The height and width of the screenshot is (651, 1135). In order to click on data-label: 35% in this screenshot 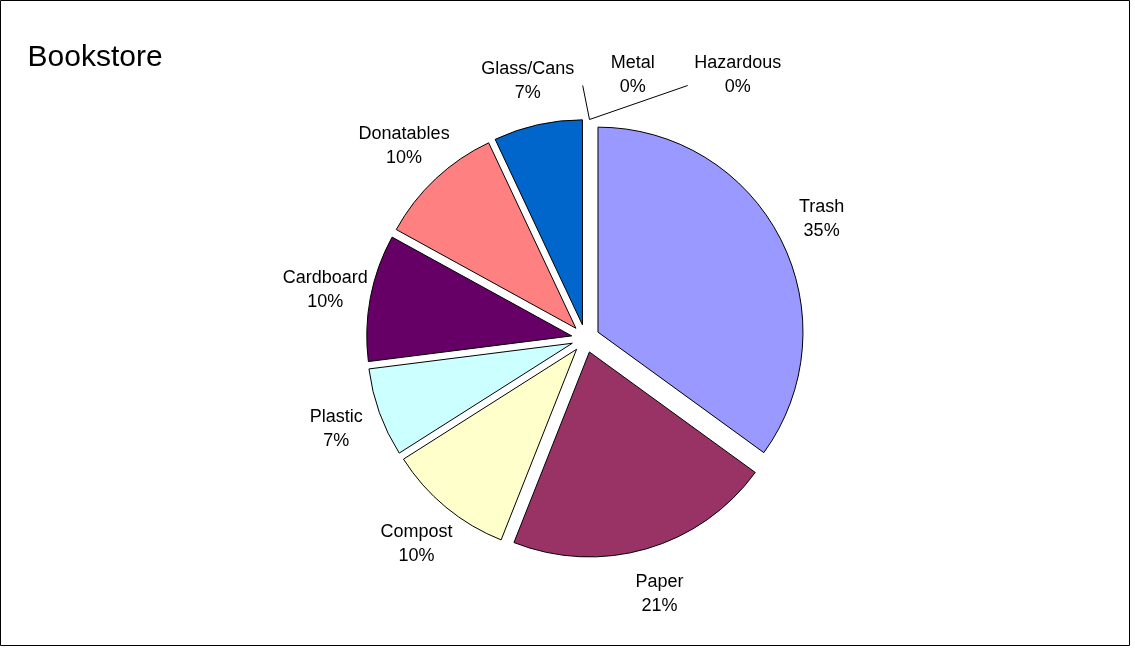, I will do `click(821, 230)`.